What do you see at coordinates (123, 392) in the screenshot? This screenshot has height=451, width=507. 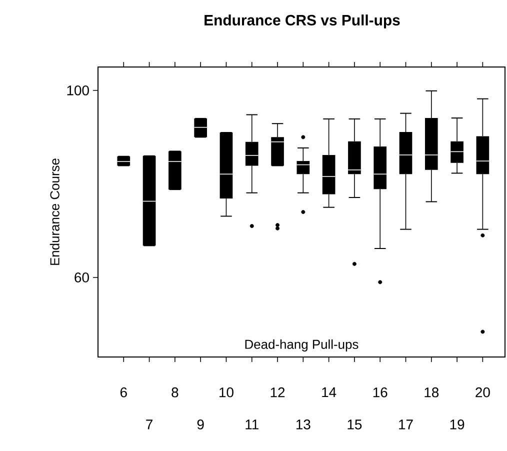 I see `x-tick-label: 6` at bounding box center [123, 392].